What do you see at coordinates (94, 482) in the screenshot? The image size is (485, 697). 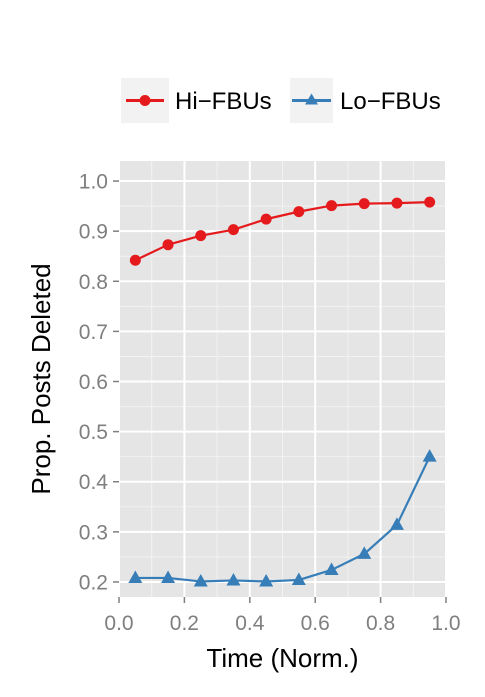 I see `y-tick-label: 0.4` at bounding box center [94, 482].